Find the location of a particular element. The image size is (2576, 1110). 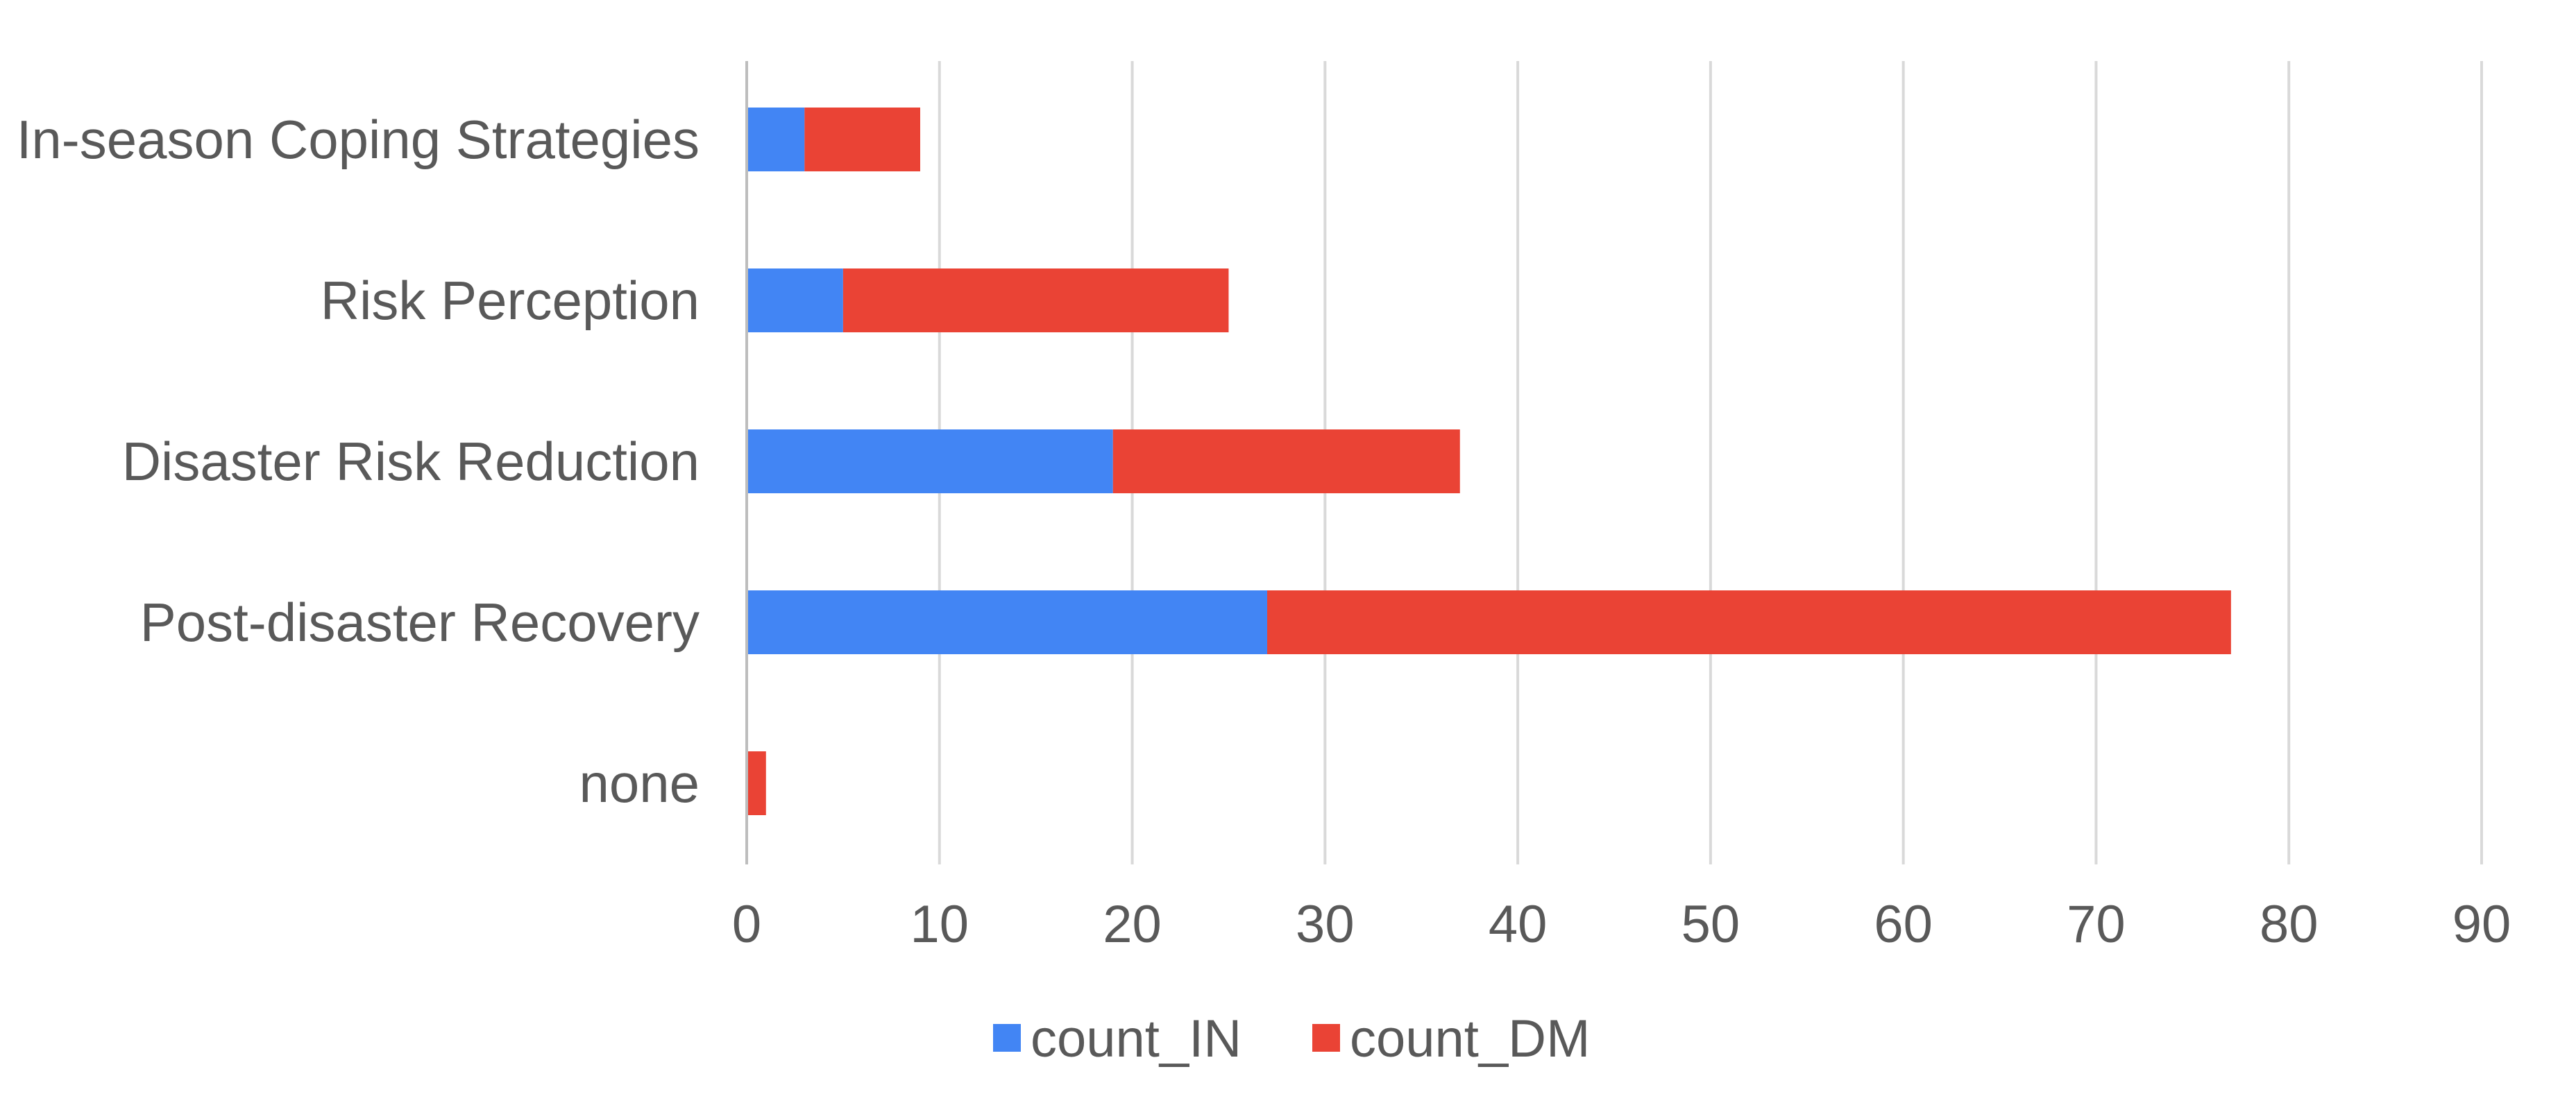

legend-label-count_IN: count_IN is located at coordinates (1136, 1038).